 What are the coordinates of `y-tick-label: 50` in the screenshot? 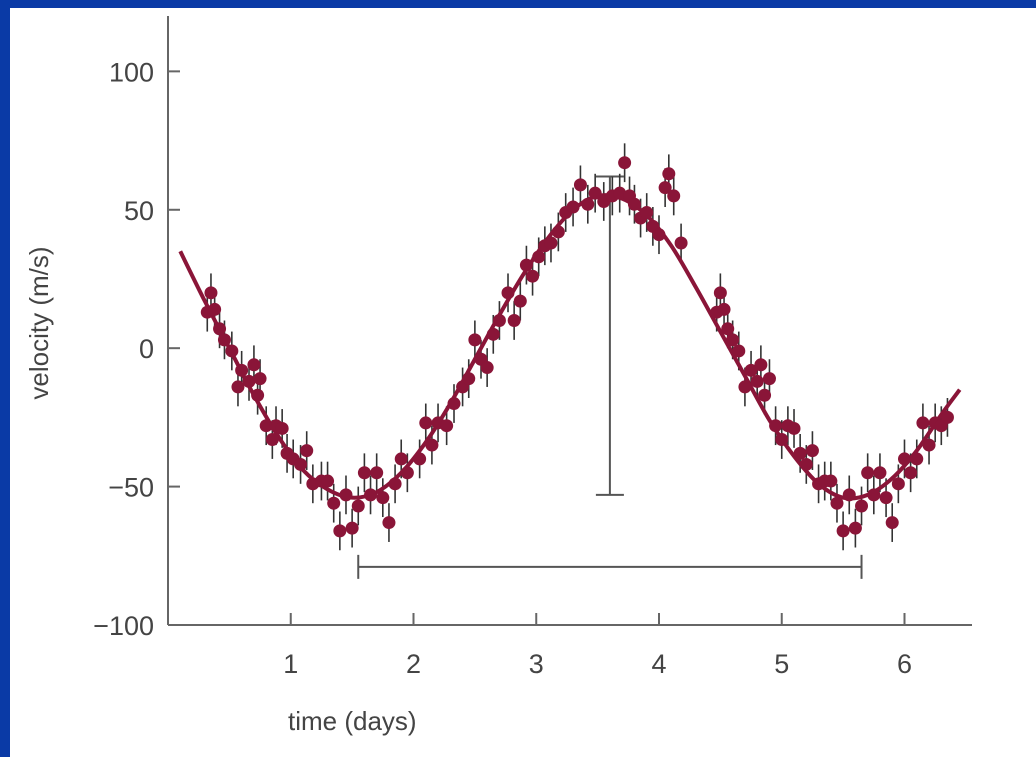 It's located at (139, 211).